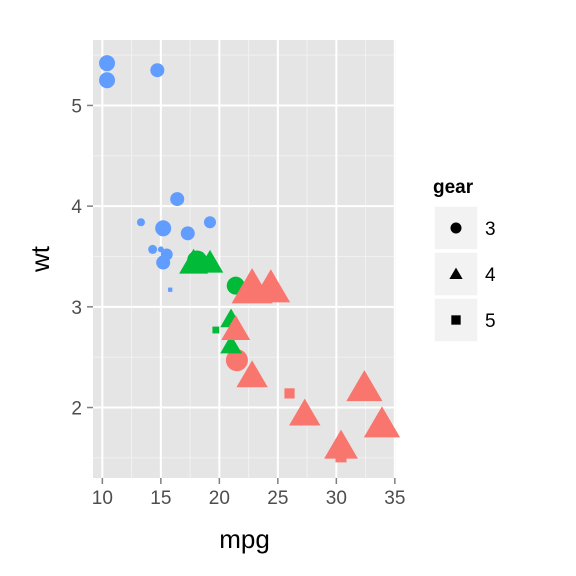 Image resolution: width=576 pixels, height=576 pixels. What do you see at coordinates (82, 258) in the screenshot?
I see `y-axis-ticks: 2 3 4 5` at bounding box center [82, 258].